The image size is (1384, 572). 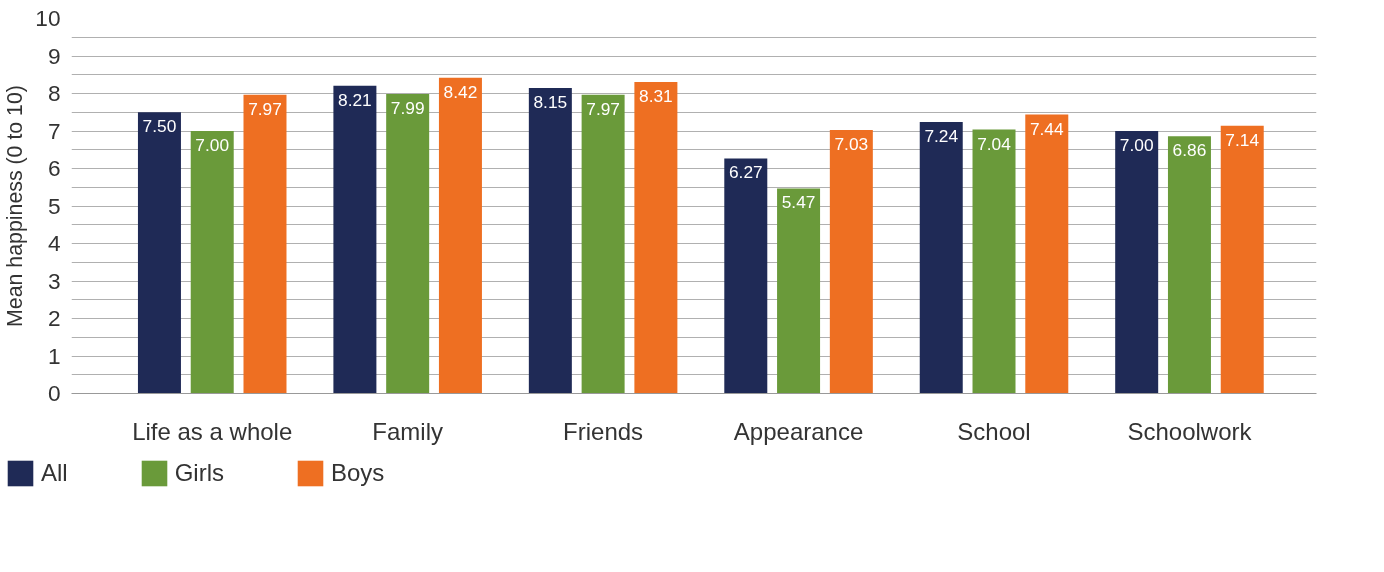 What do you see at coordinates (550, 101) in the screenshot?
I see `data-label: 8.15` at bounding box center [550, 101].